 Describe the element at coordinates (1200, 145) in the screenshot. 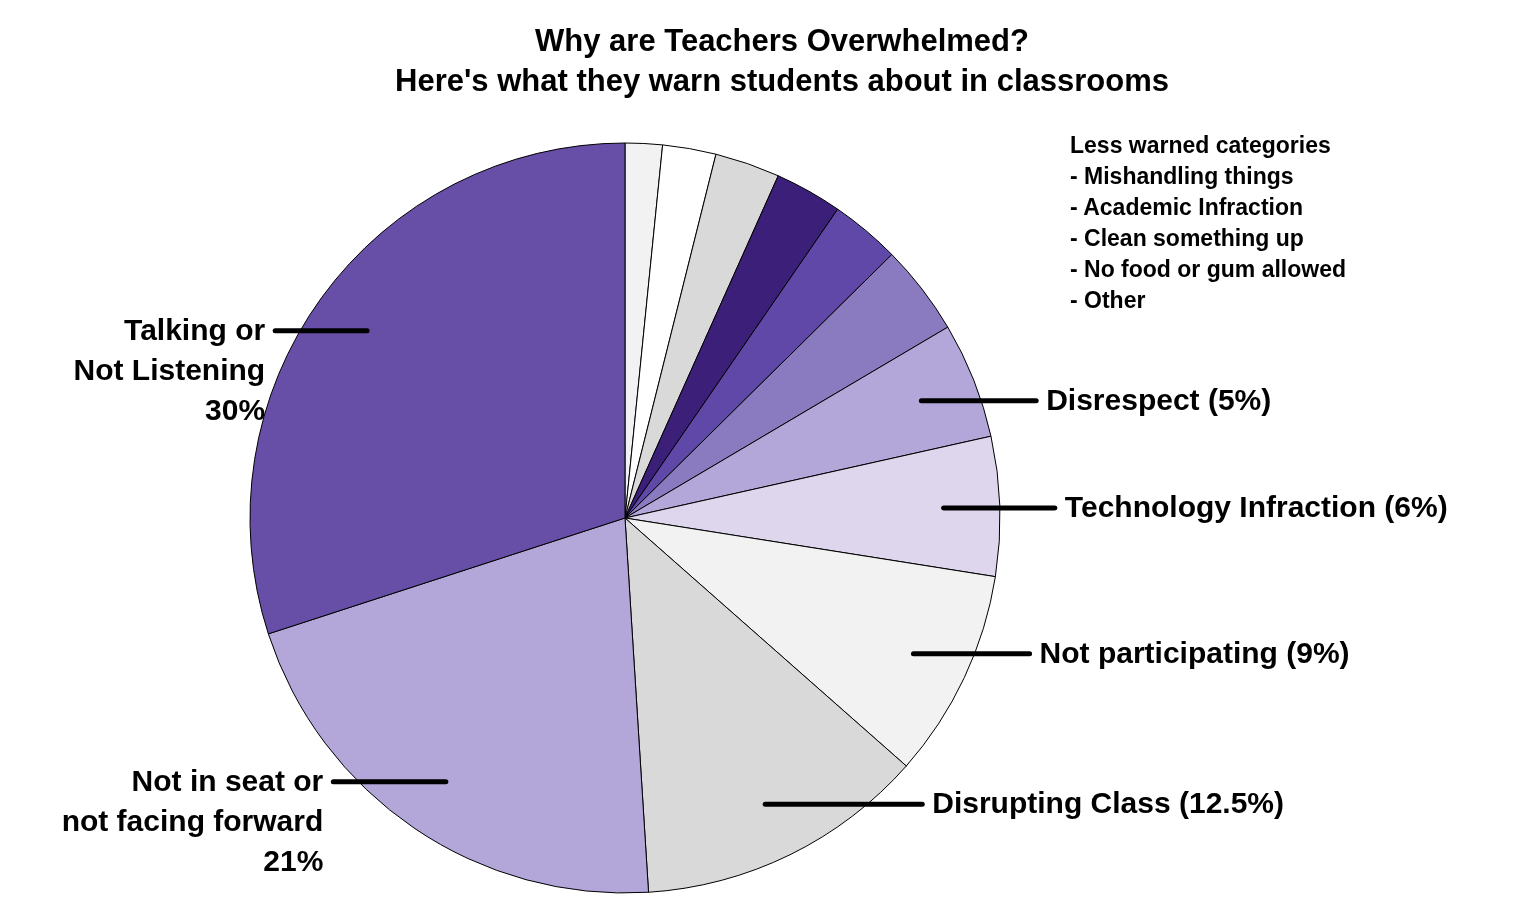

I see `text: Less warned categories` at that location.